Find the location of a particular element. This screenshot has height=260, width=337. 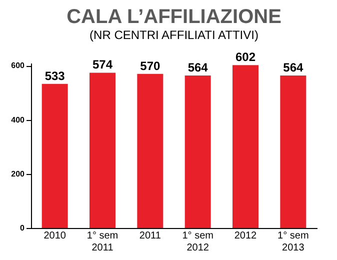

chart-subtitle: (NR CENTRI AFFILIATI ATTIVI) is located at coordinates (174, 35).